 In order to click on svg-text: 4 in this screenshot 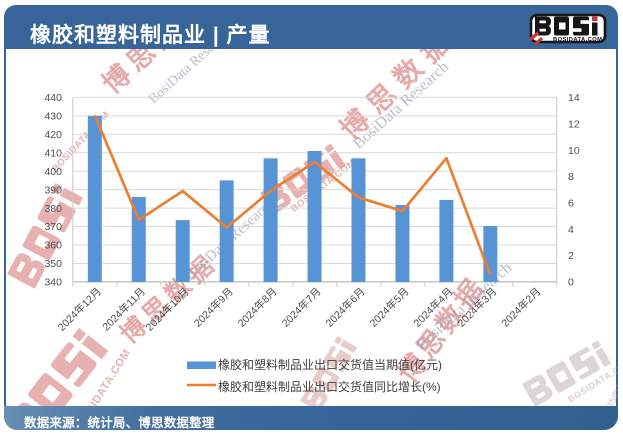, I will do `click(571, 230)`.